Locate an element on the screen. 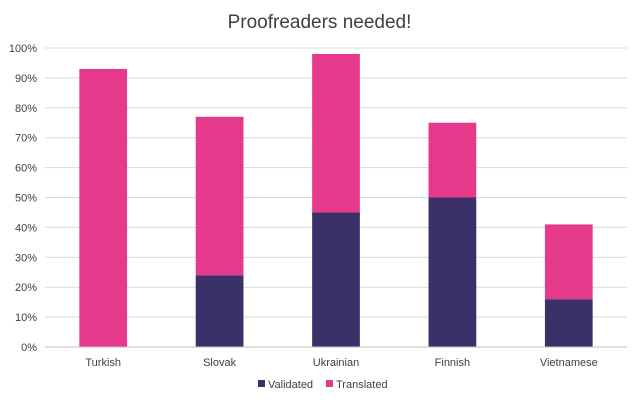 Image resolution: width=639 pixels, height=408 pixels. y-tick-label: 40% is located at coordinates (26, 228).